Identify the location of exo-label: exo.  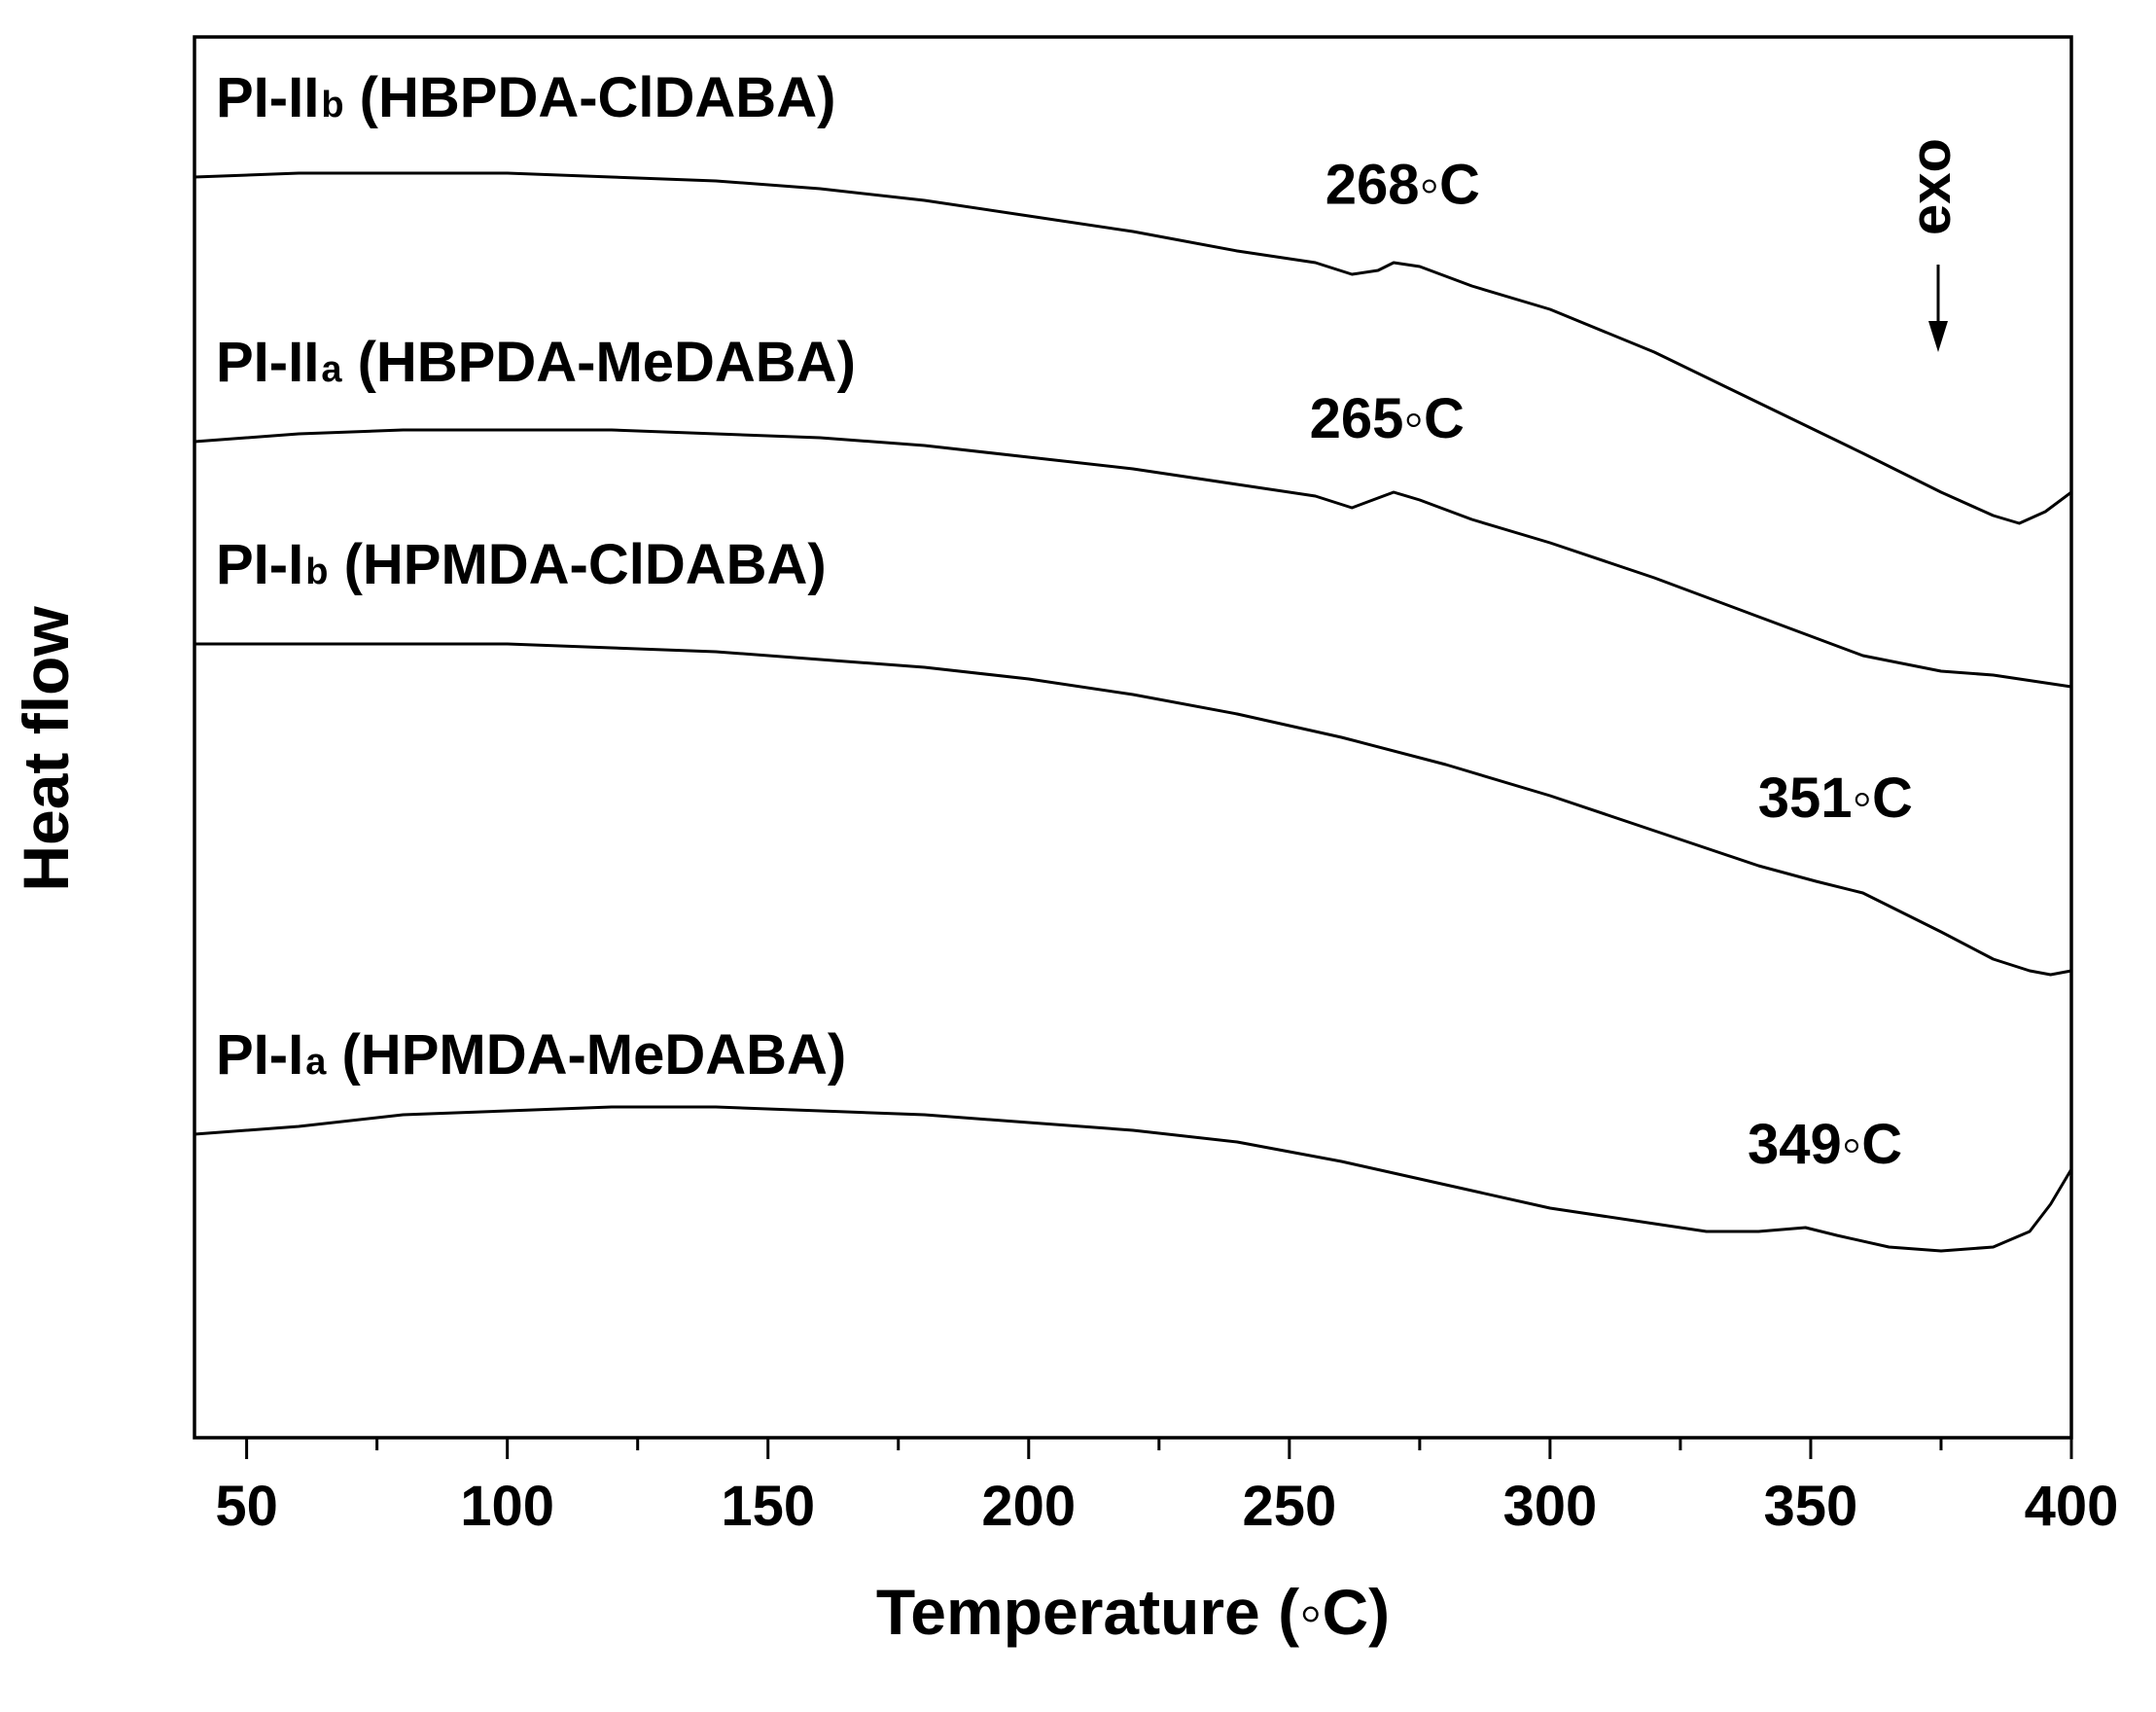
(1930, 186).